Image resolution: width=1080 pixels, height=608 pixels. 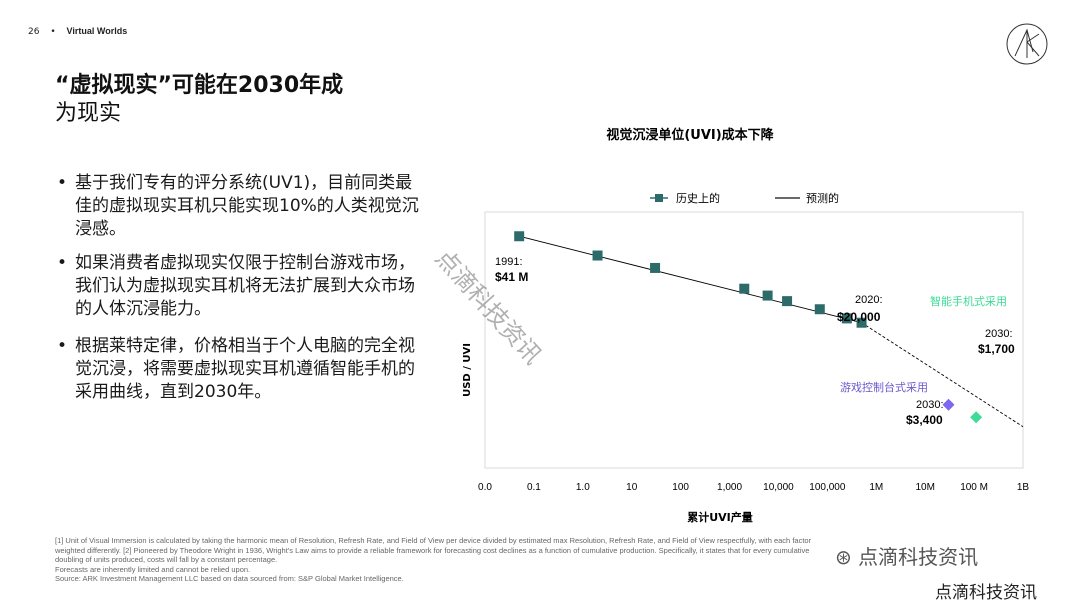 I want to click on wechat-icon: ⊛, so click(x=843, y=557).